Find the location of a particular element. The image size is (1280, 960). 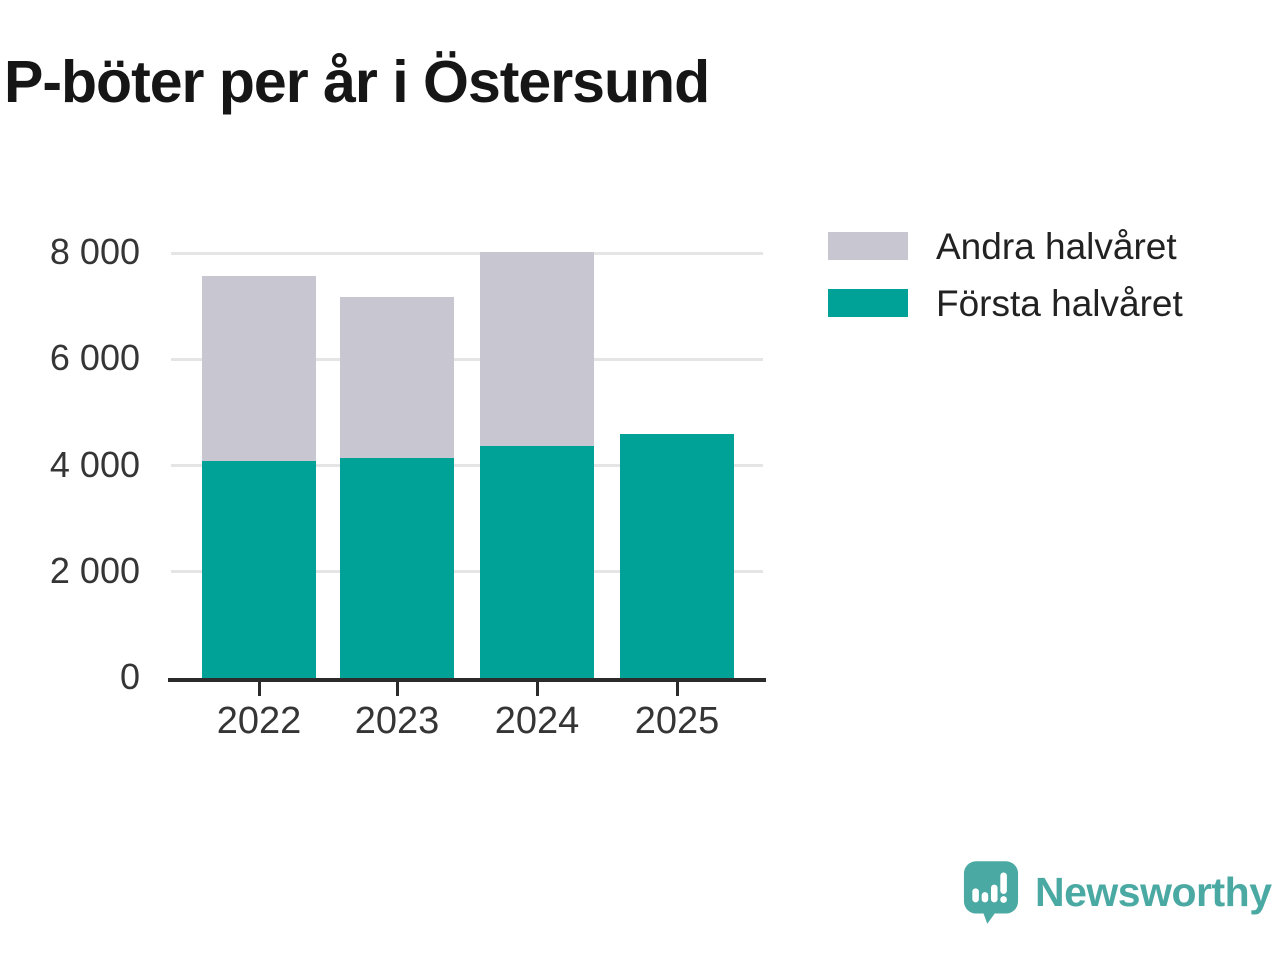

bar-2023-forsta-halvaret is located at coordinates (397, 568).